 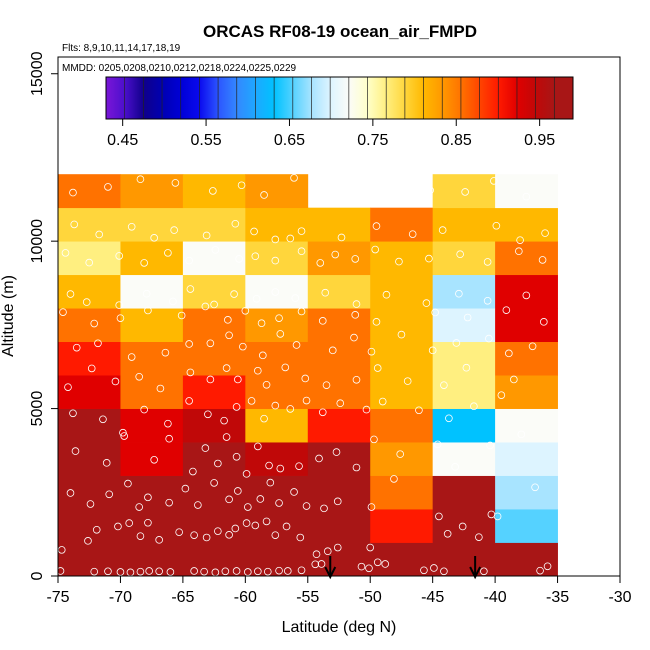 I want to click on x-tick-label: -75, so click(x=57, y=597).